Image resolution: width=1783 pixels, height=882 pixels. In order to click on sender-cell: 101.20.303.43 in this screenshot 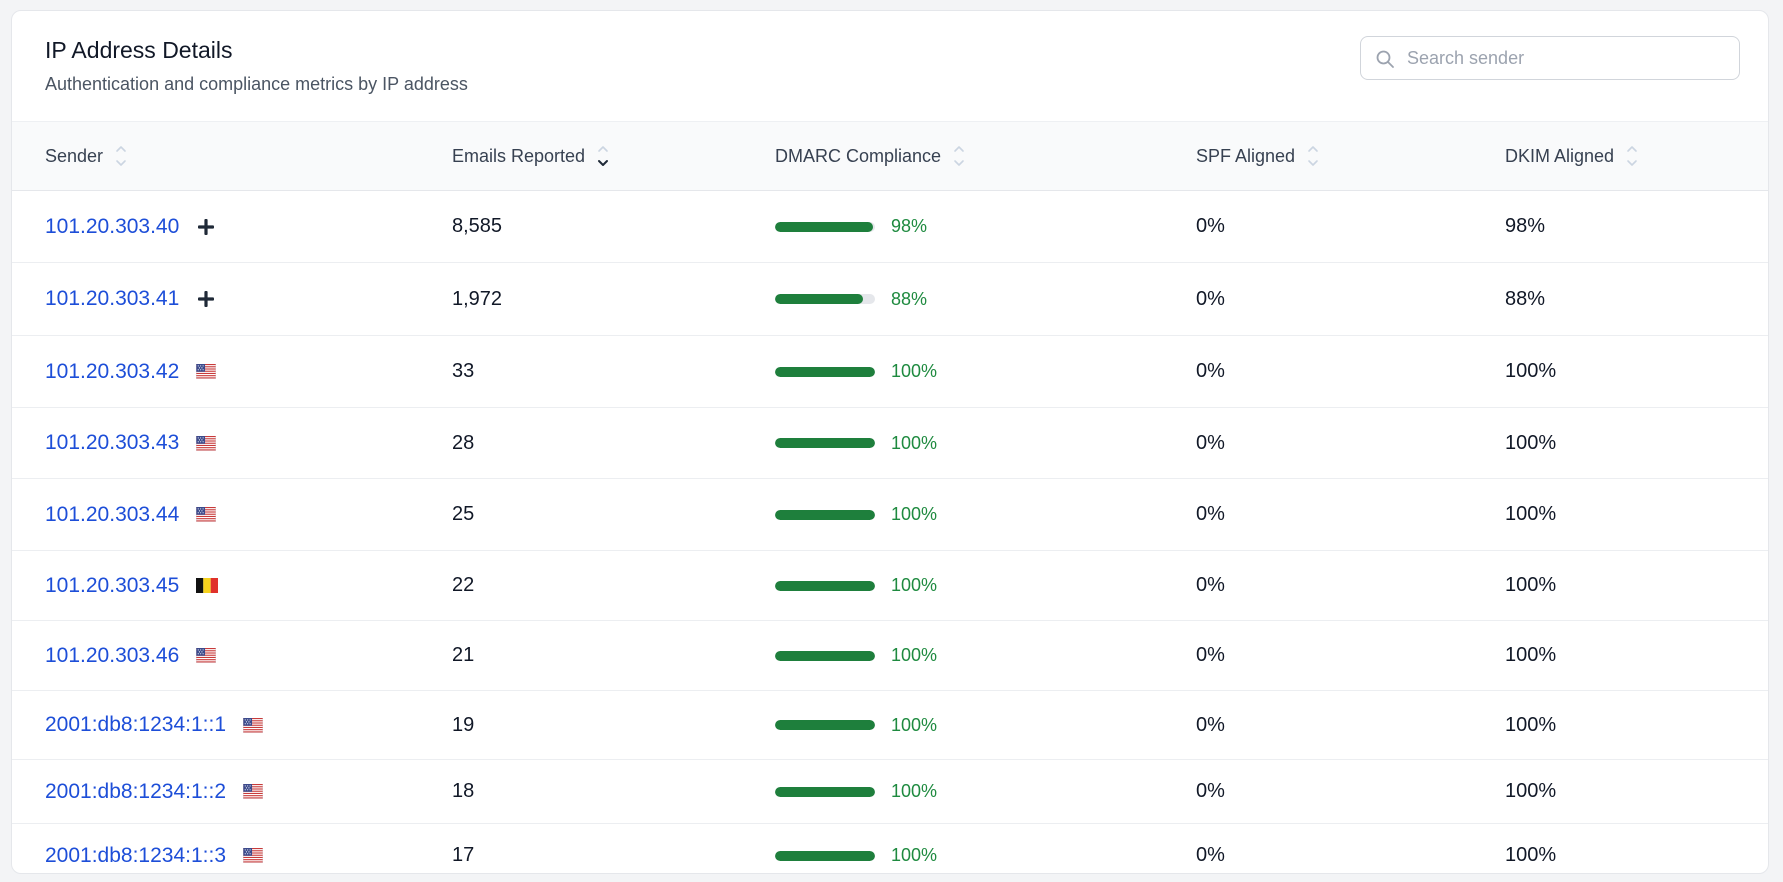, I will do `click(131, 443)`.